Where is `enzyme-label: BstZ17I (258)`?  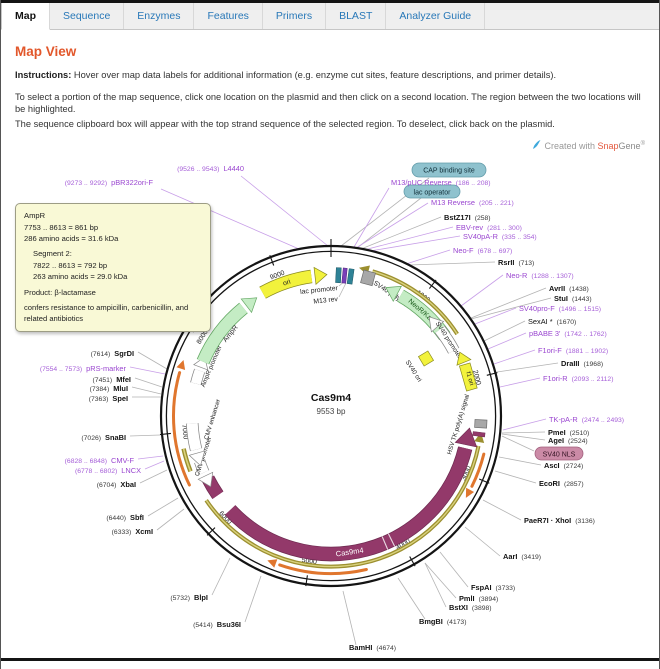 enzyme-label: BstZ17I (258) is located at coordinates (467, 217).